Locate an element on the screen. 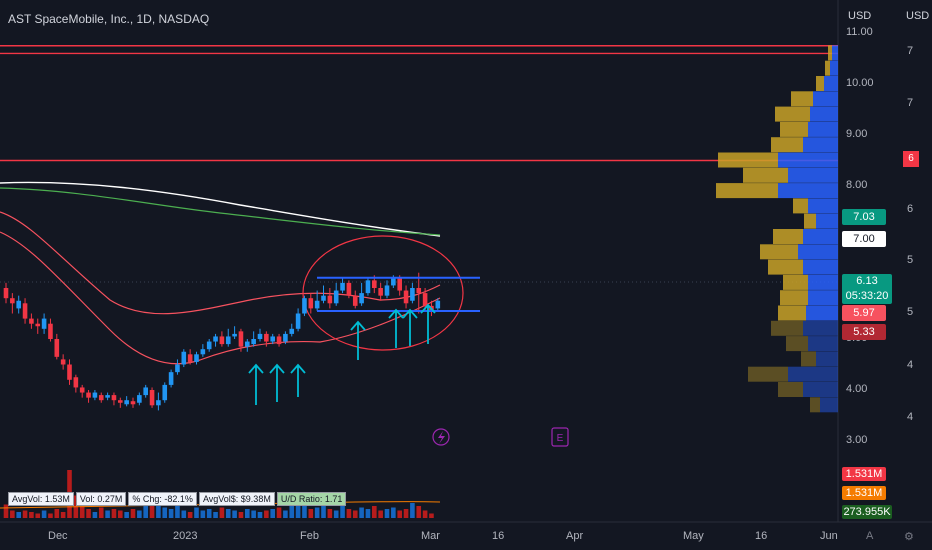  ma-pink-upper-line is located at coordinates (220, 263).